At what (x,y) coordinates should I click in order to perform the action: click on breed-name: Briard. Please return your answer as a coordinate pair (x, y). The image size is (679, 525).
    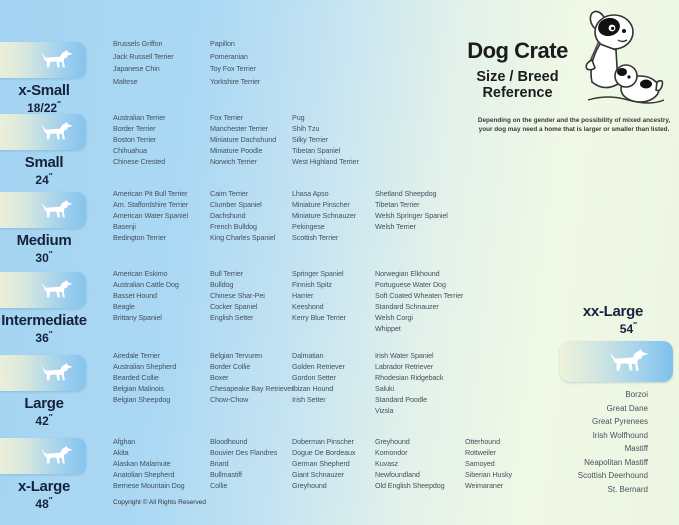
    Looking at the image, I should click on (219, 463).